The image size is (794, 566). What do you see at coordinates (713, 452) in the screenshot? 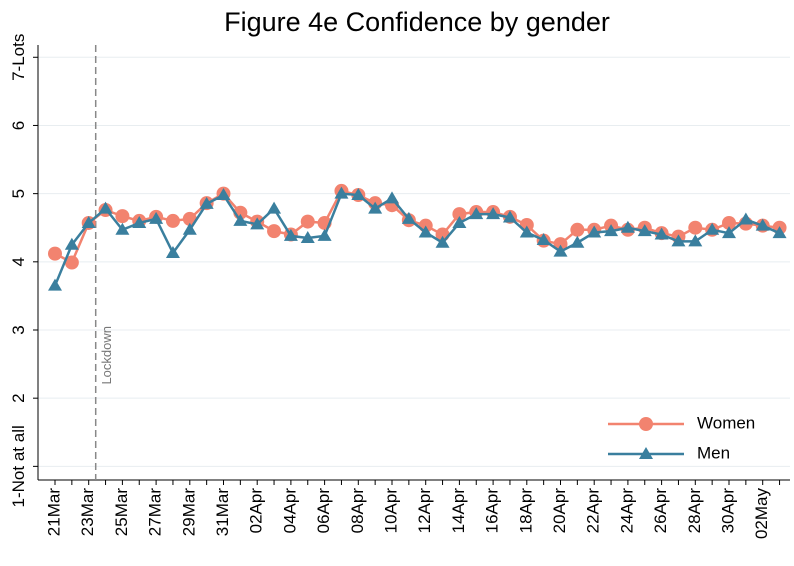
I see `legend-label: Men` at bounding box center [713, 452].